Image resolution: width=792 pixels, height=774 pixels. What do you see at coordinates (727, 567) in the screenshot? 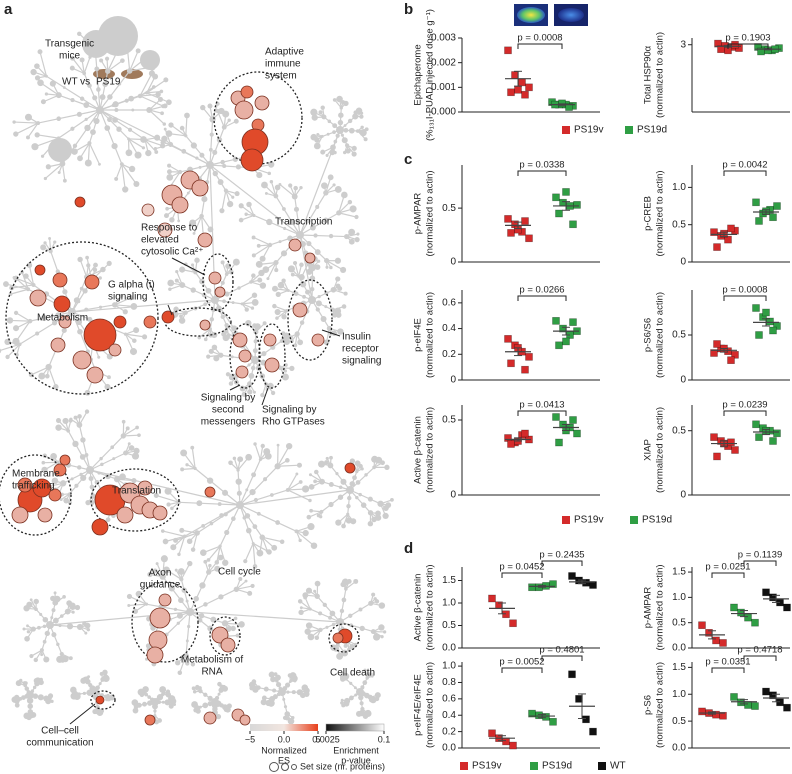
I see `p-value: p = 0.0251` at bounding box center [727, 567].